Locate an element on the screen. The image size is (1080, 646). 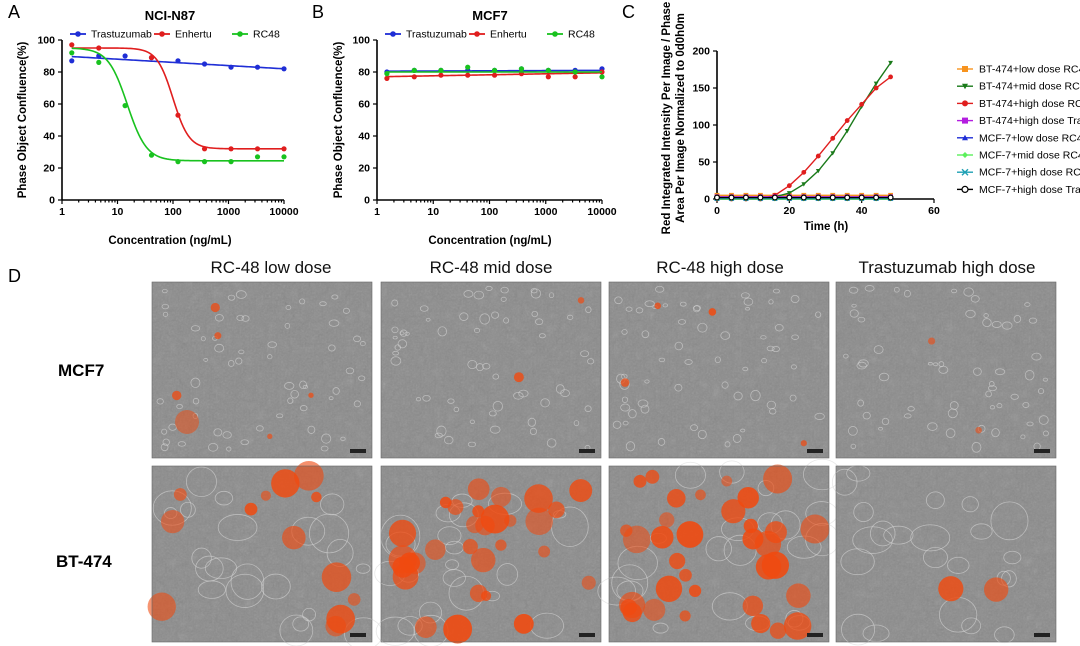
chart-b-xlabel: Concentration (ng/mL) is located at coordinates (489, 241).